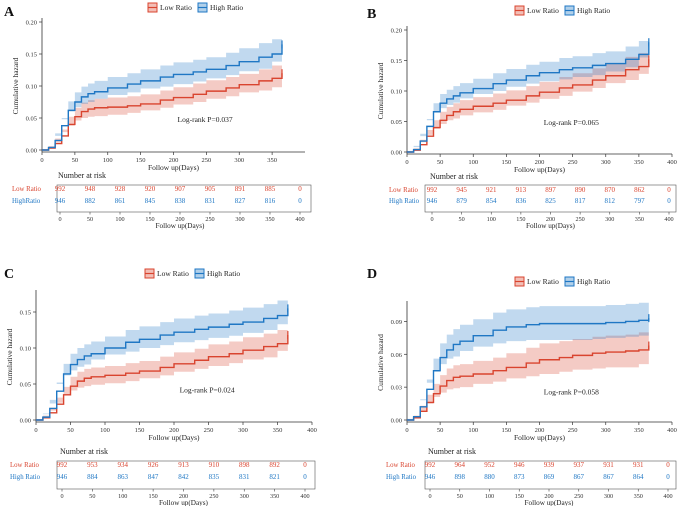 This screenshot has height=506, width=685. I want to click on y-tick-label: 0.09, so click(396, 322).